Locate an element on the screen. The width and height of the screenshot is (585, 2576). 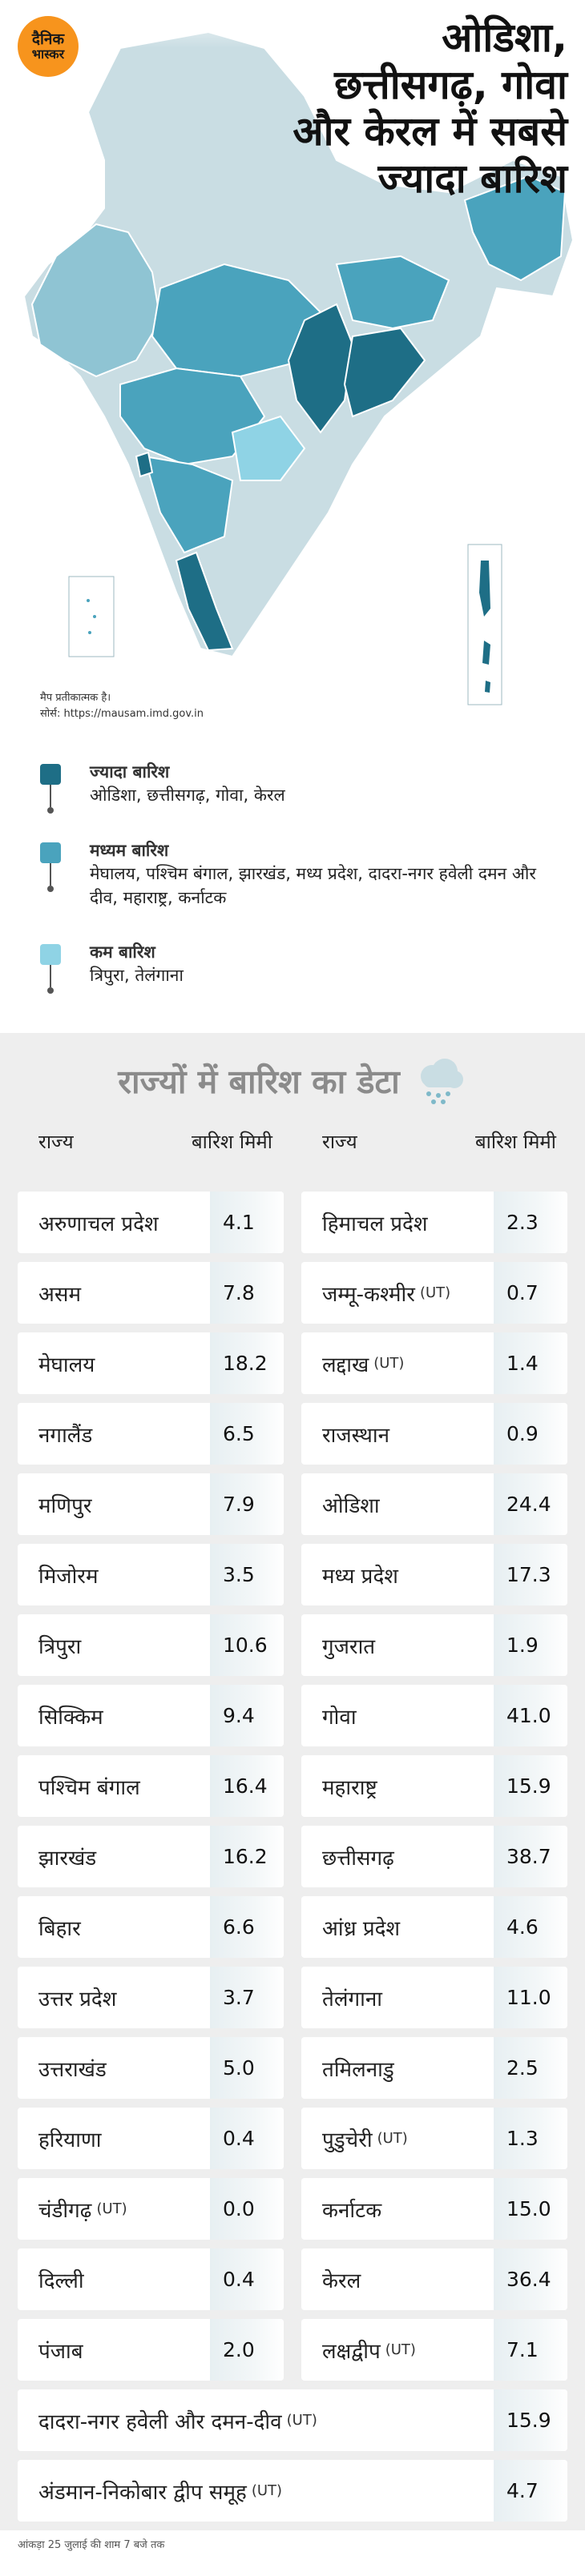
table-row: उत्तर प्रदेश 3.7 is located at coordinates (151, 1997).